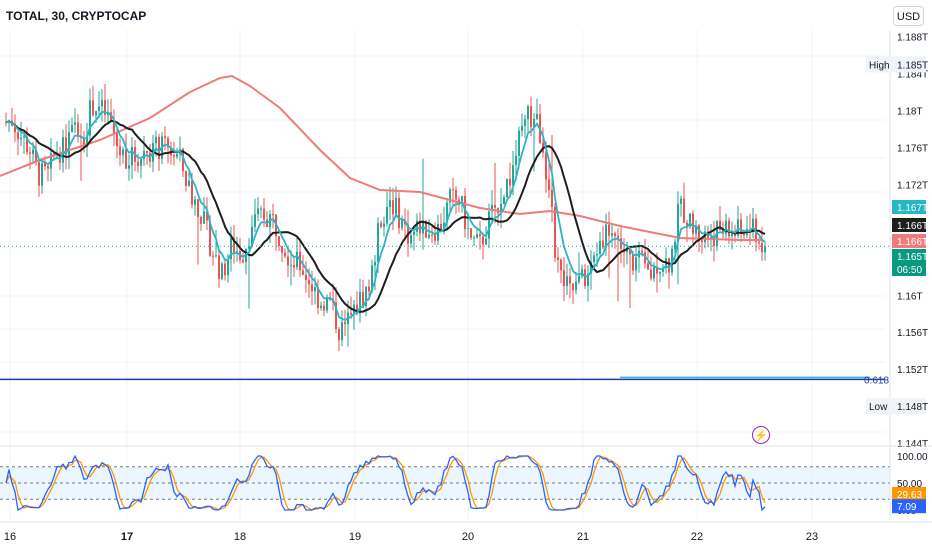 This screenshot has height=550, width=932. I want to click on stoch-k-line, so click(385, 483).